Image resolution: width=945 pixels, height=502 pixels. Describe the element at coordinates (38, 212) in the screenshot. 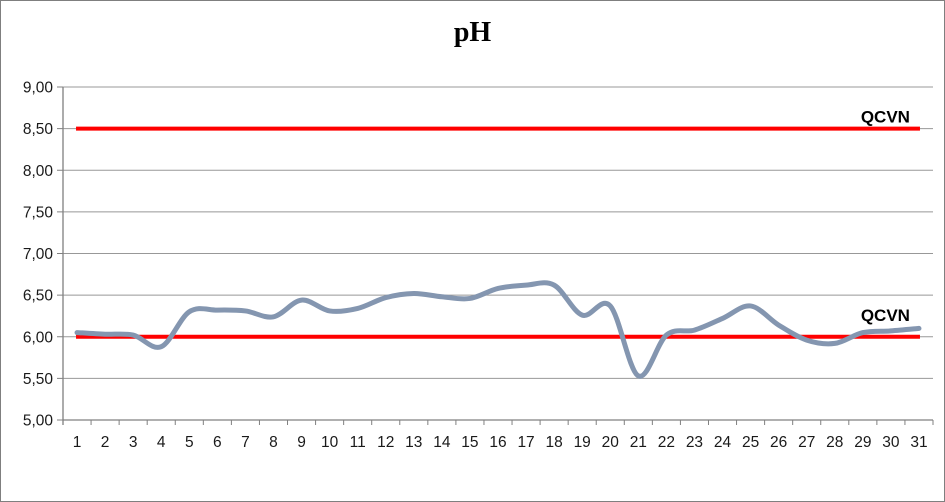

I see `y-axis-label: 7,50` at that location.